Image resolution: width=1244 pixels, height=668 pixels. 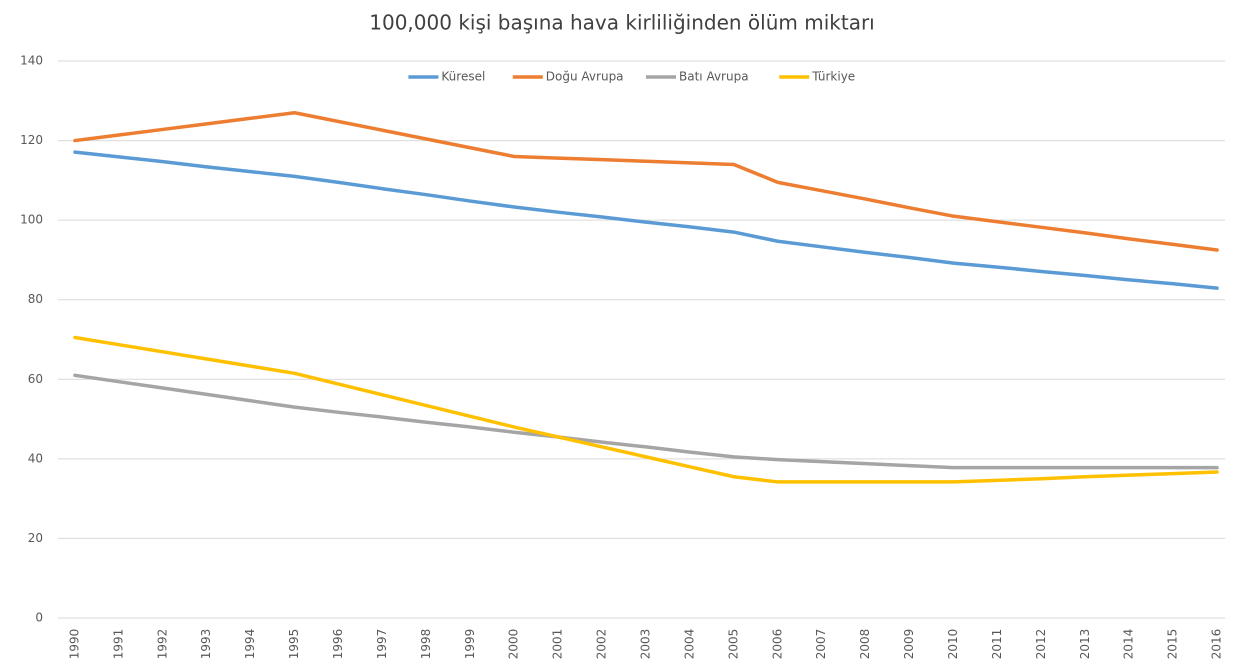 What do you see at coordinates (470, 644) in the screenshot?
I see `x-tick-label: 1999` at bounding box center [470, 644].